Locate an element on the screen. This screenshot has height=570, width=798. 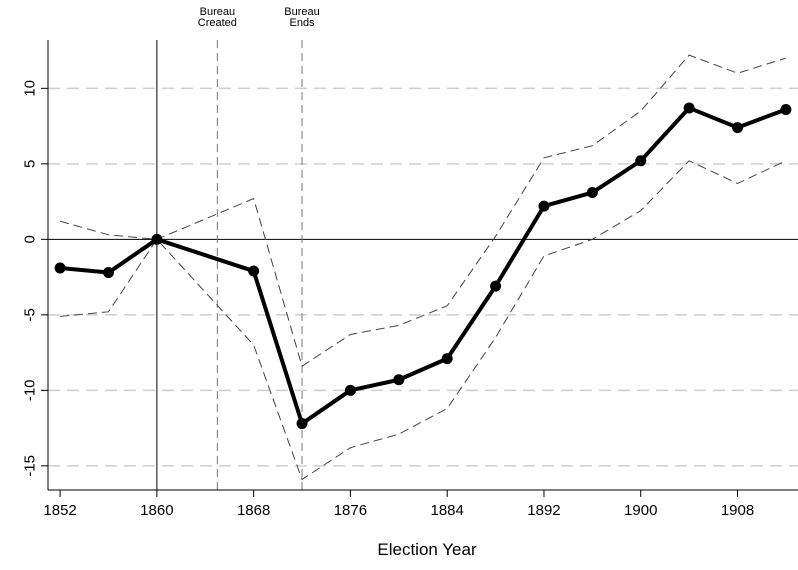
x-tick-label: 1868 is located at coordinates (253, 510).